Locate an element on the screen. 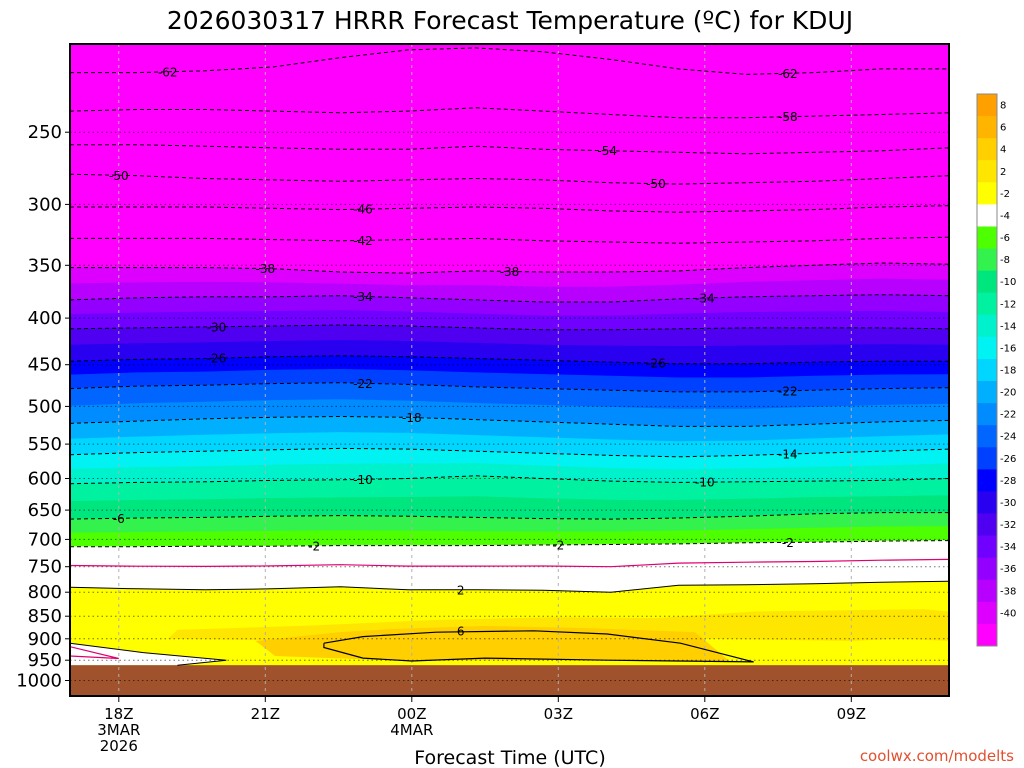 This screenshot has height=768, width=1024. colorbar-tick-label: -18 is located at coordinates (1008, 371).